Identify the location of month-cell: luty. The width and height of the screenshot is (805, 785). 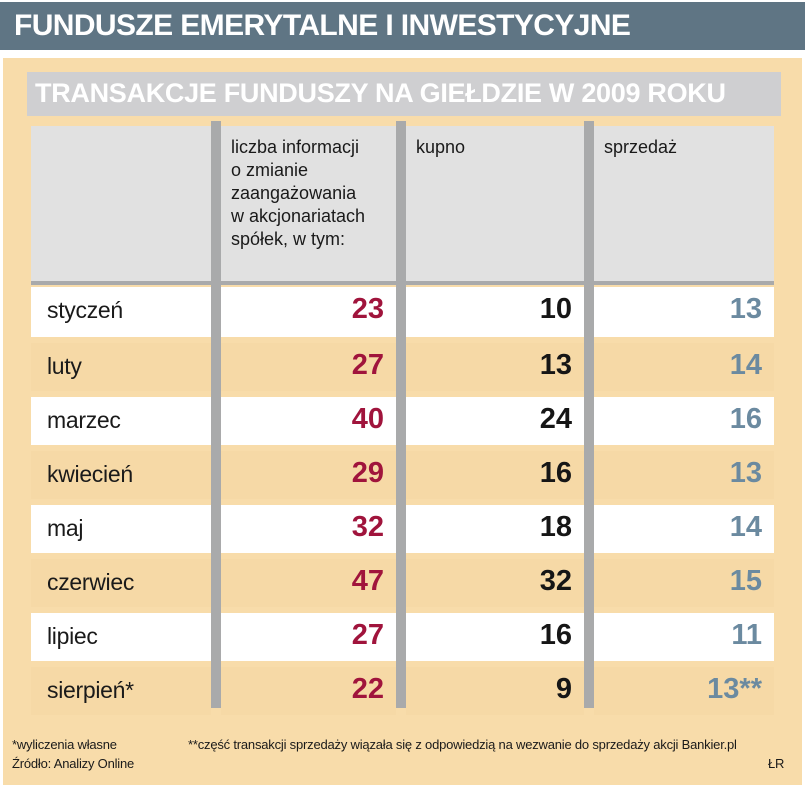
(121, 367).